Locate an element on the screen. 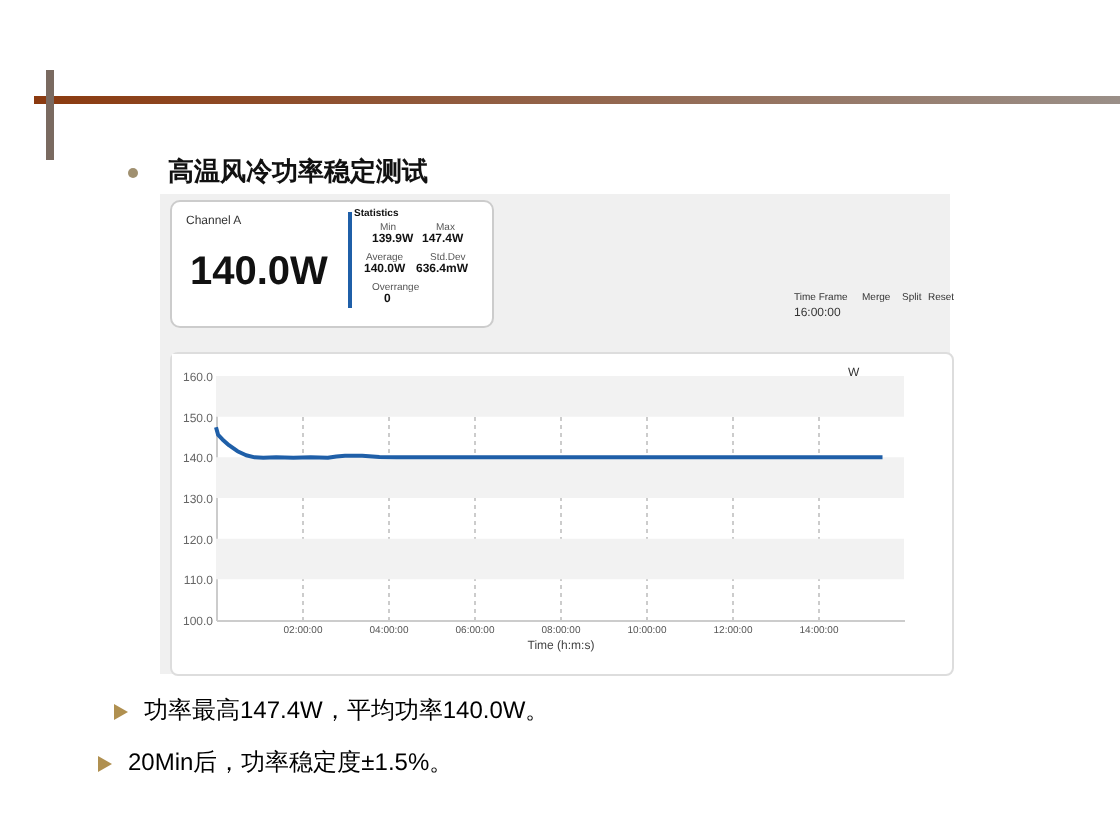 This screenshot has height=840, width=1120. text: 功率最高147.4W，平均功率140.0W。 is located at coordinates (347, 711).